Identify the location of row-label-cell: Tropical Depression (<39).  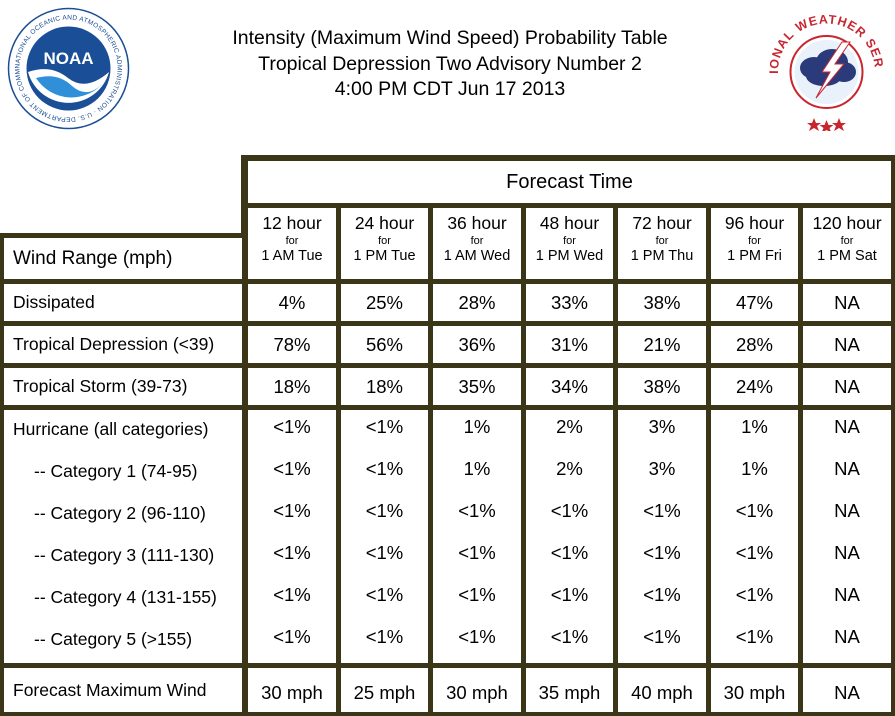
(123, 344).